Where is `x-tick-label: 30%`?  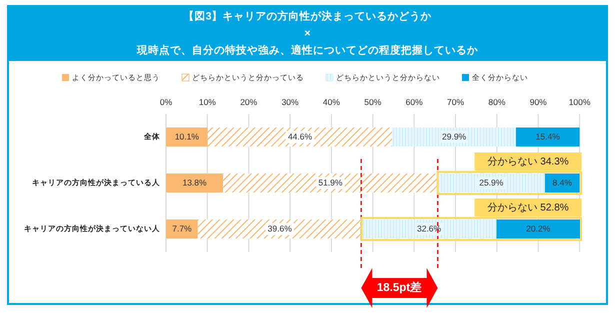
x-tick-label: 30% is located at coordinates (291, 102).